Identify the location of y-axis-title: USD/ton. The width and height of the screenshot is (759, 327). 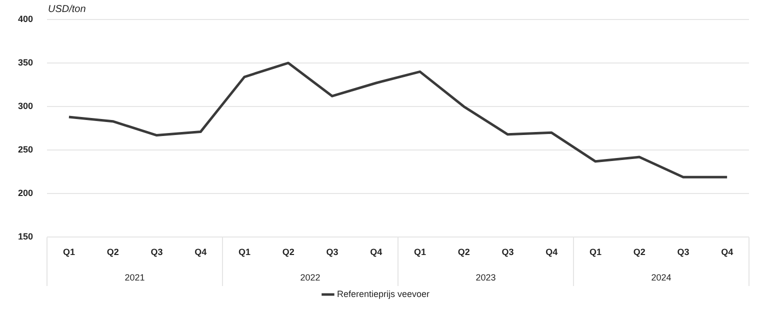
(67, 9).